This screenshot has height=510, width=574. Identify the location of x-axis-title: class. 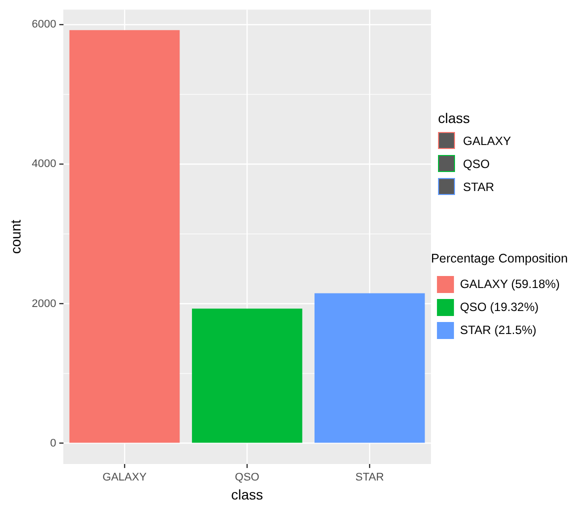
(247, 494).